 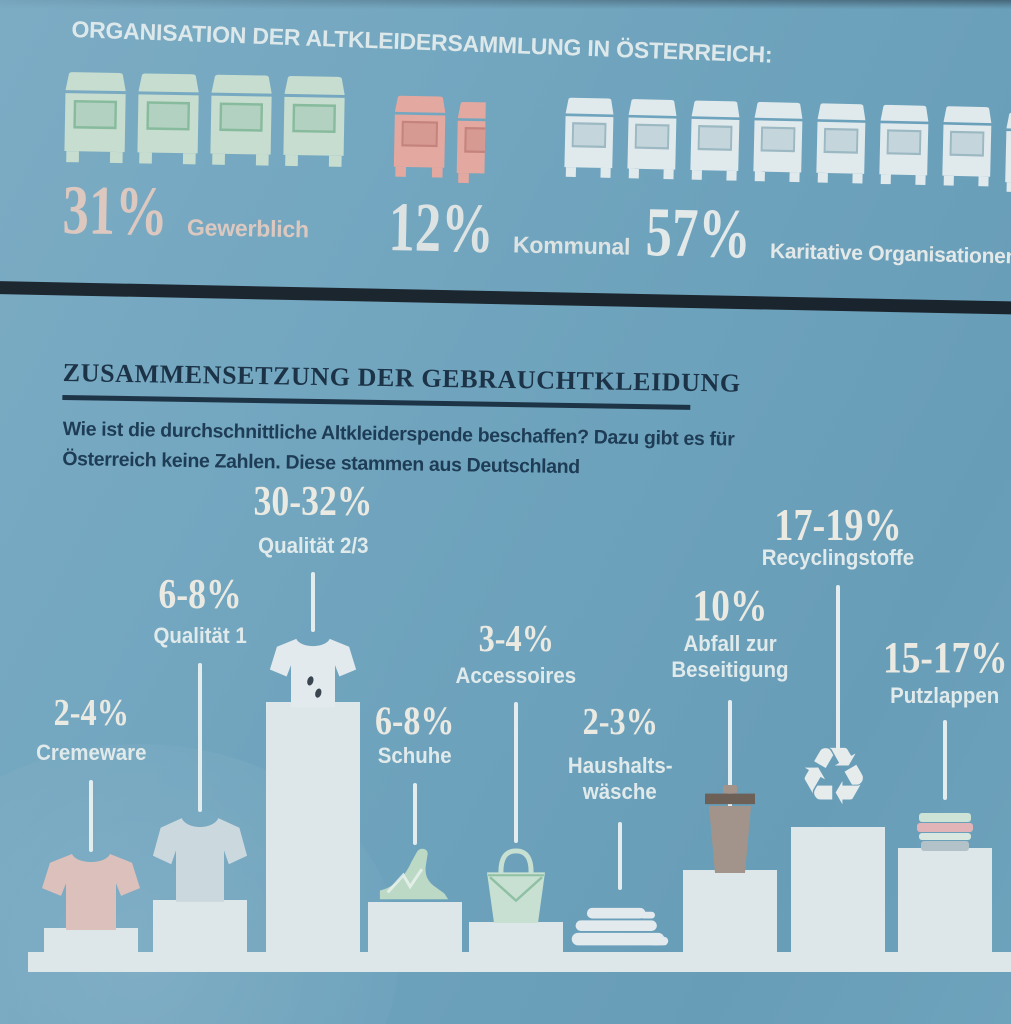 What do you see at coordinates (834, 776) in the screenshot?
I see `recycle-icon: ♻` at bounding box center [834, 776].